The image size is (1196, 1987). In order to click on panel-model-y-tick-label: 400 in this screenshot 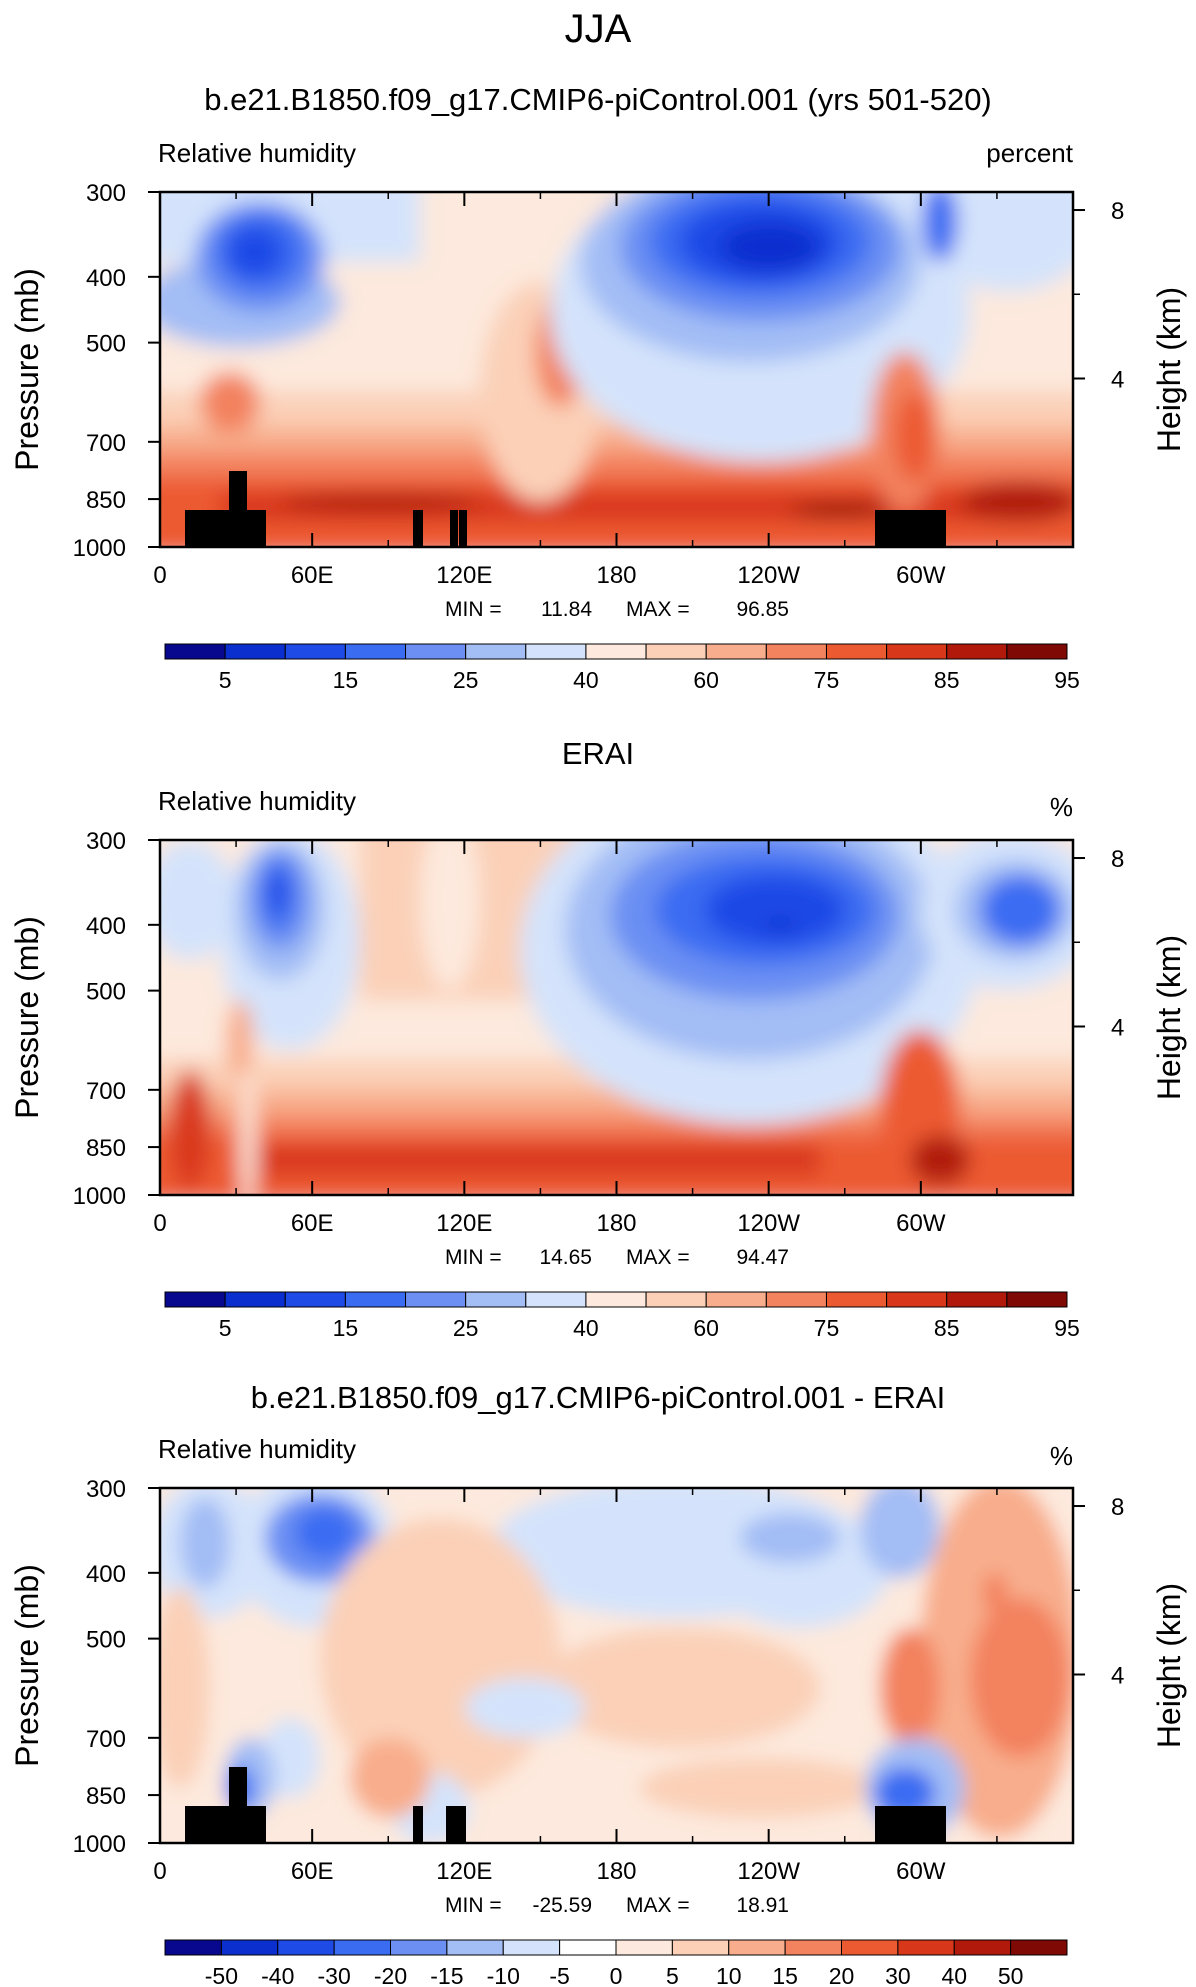, I will do `click(106, 278)`.